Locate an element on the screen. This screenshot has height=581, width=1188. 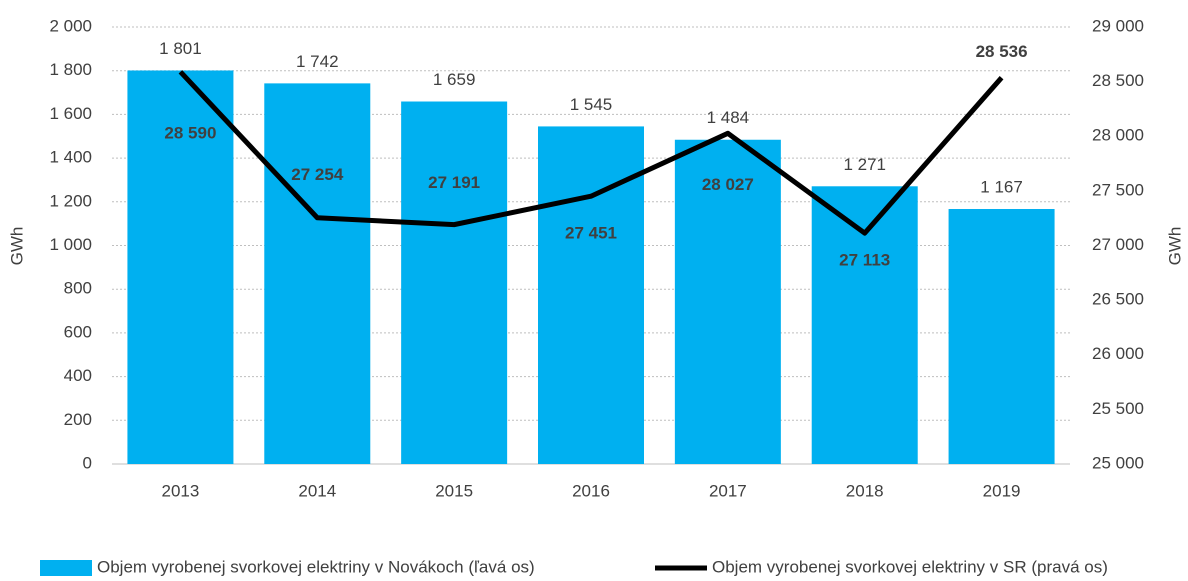
y-tick-label: 2 000 is located at coordinates (70, 25).